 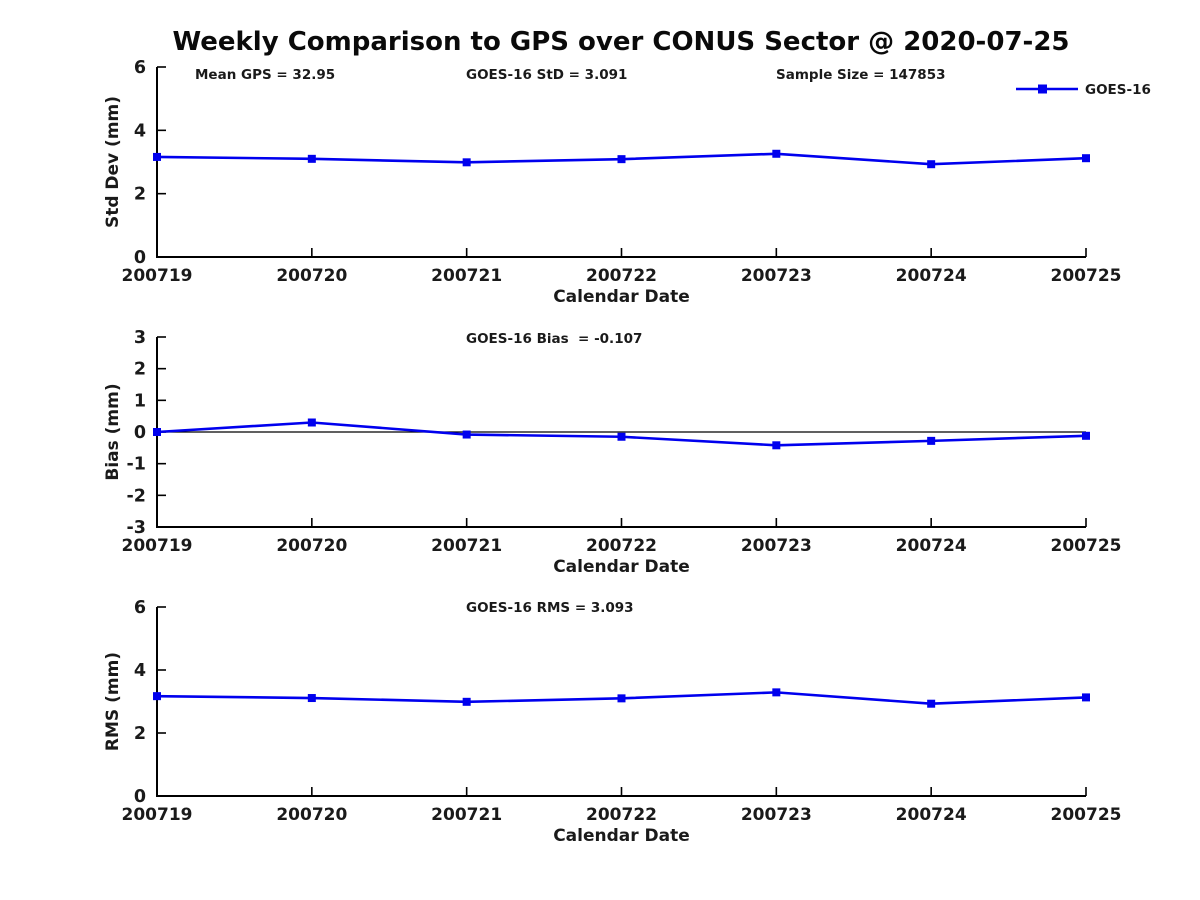 What do you see at coordinates (136, 465) in the screenshot?
I see `y-tick-label: -1` at bounding box center [136, 465].